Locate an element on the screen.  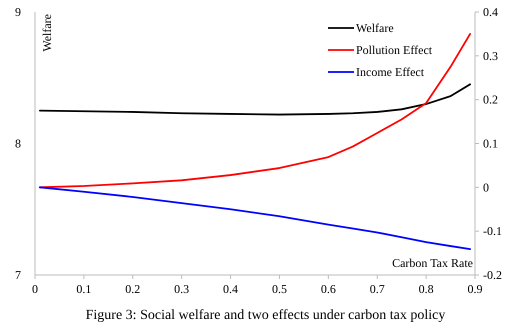
x-tick-label: 0.8 is located at coordinates (426, 289).